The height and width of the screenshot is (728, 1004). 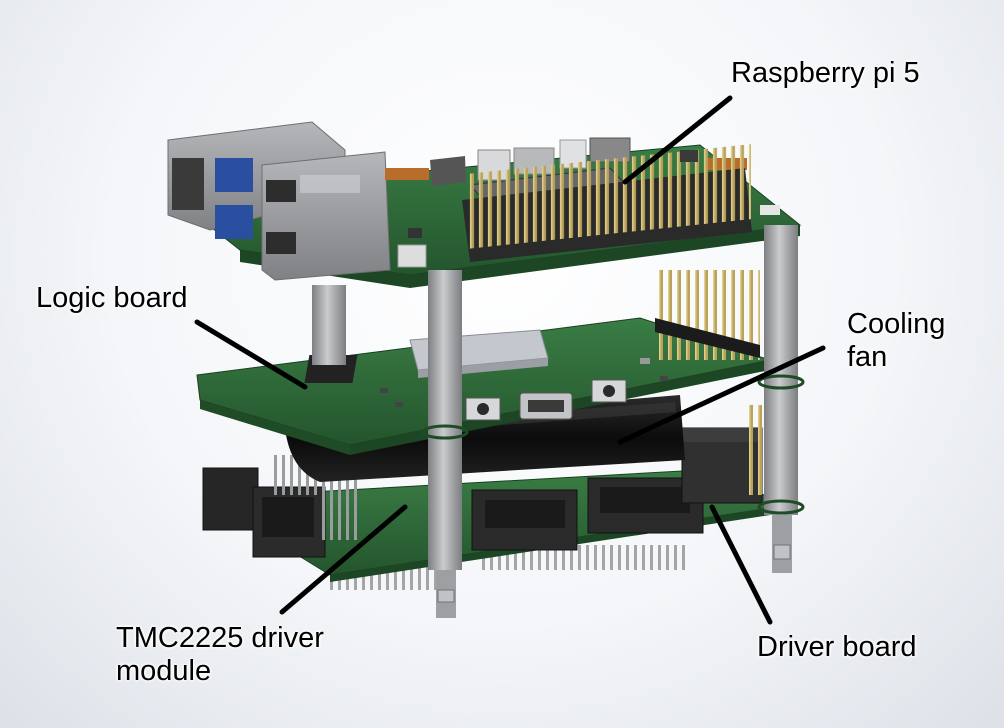 I want to click on leader-driver-board, so click(x=741, y=564).